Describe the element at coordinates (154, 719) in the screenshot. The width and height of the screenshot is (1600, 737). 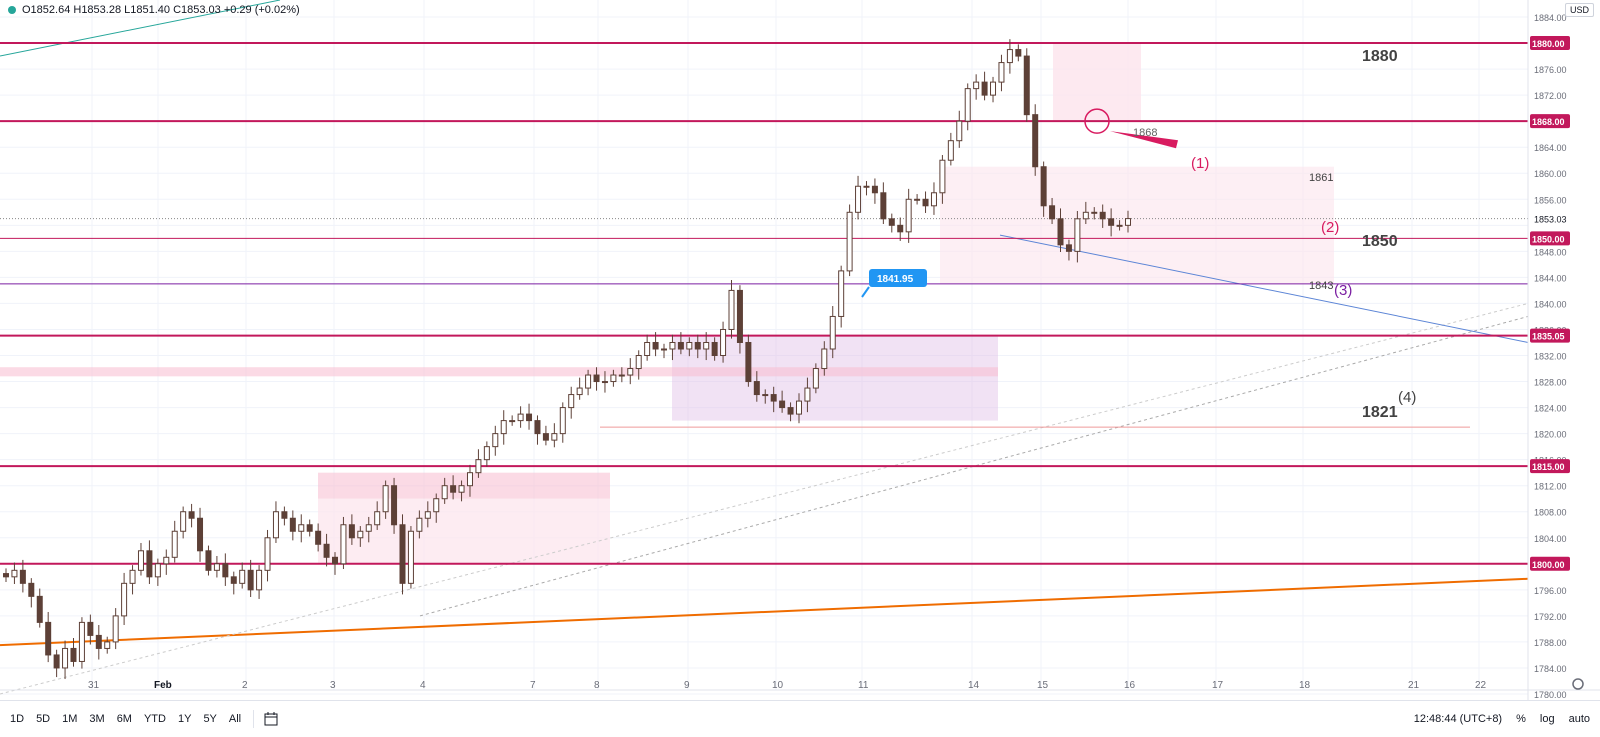
I see `range-button-ytd: YTD` at that location.